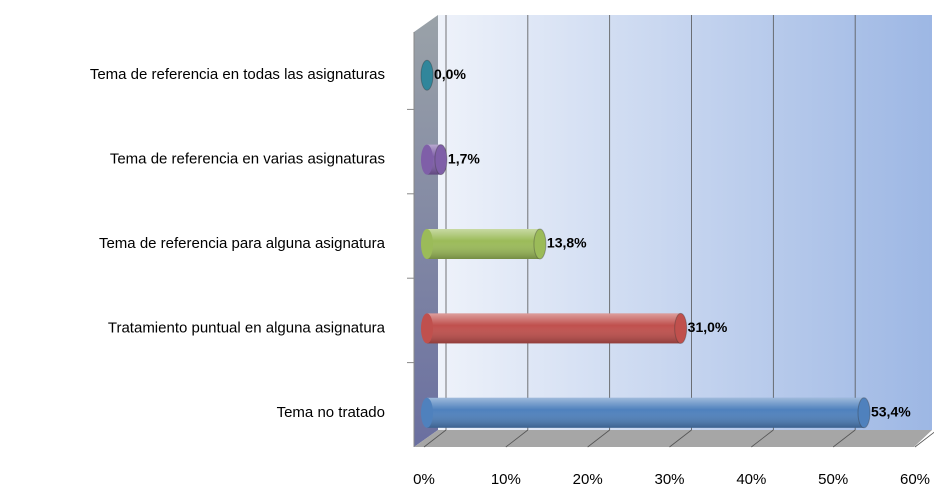  Describe the element at coordinates (247, 327) in the screenshot. I see `y-tick-label: Tratamiento puntual en alguna asignatura` at that location.